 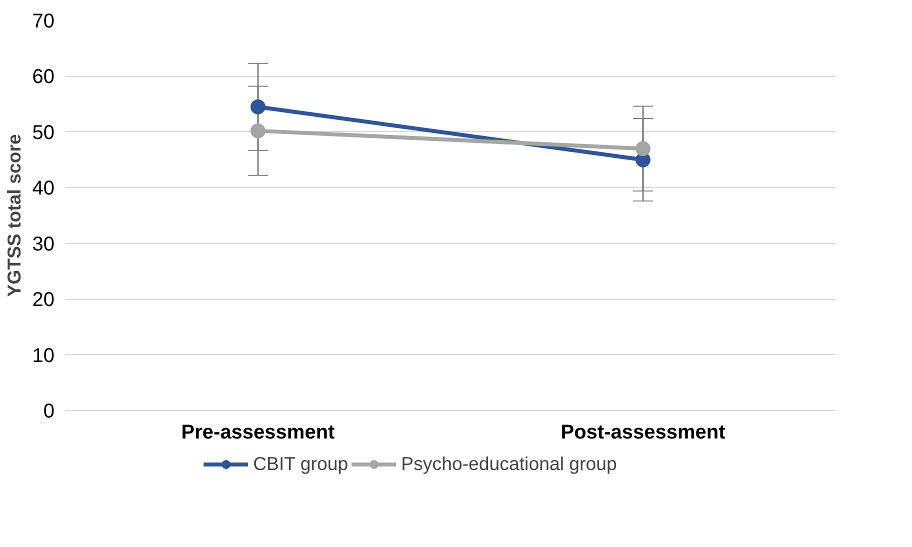 What do you see at coordinates (300, 464) in the screenshot?
I see `legend-label: CBIT group` at bounding box center [300, 464].